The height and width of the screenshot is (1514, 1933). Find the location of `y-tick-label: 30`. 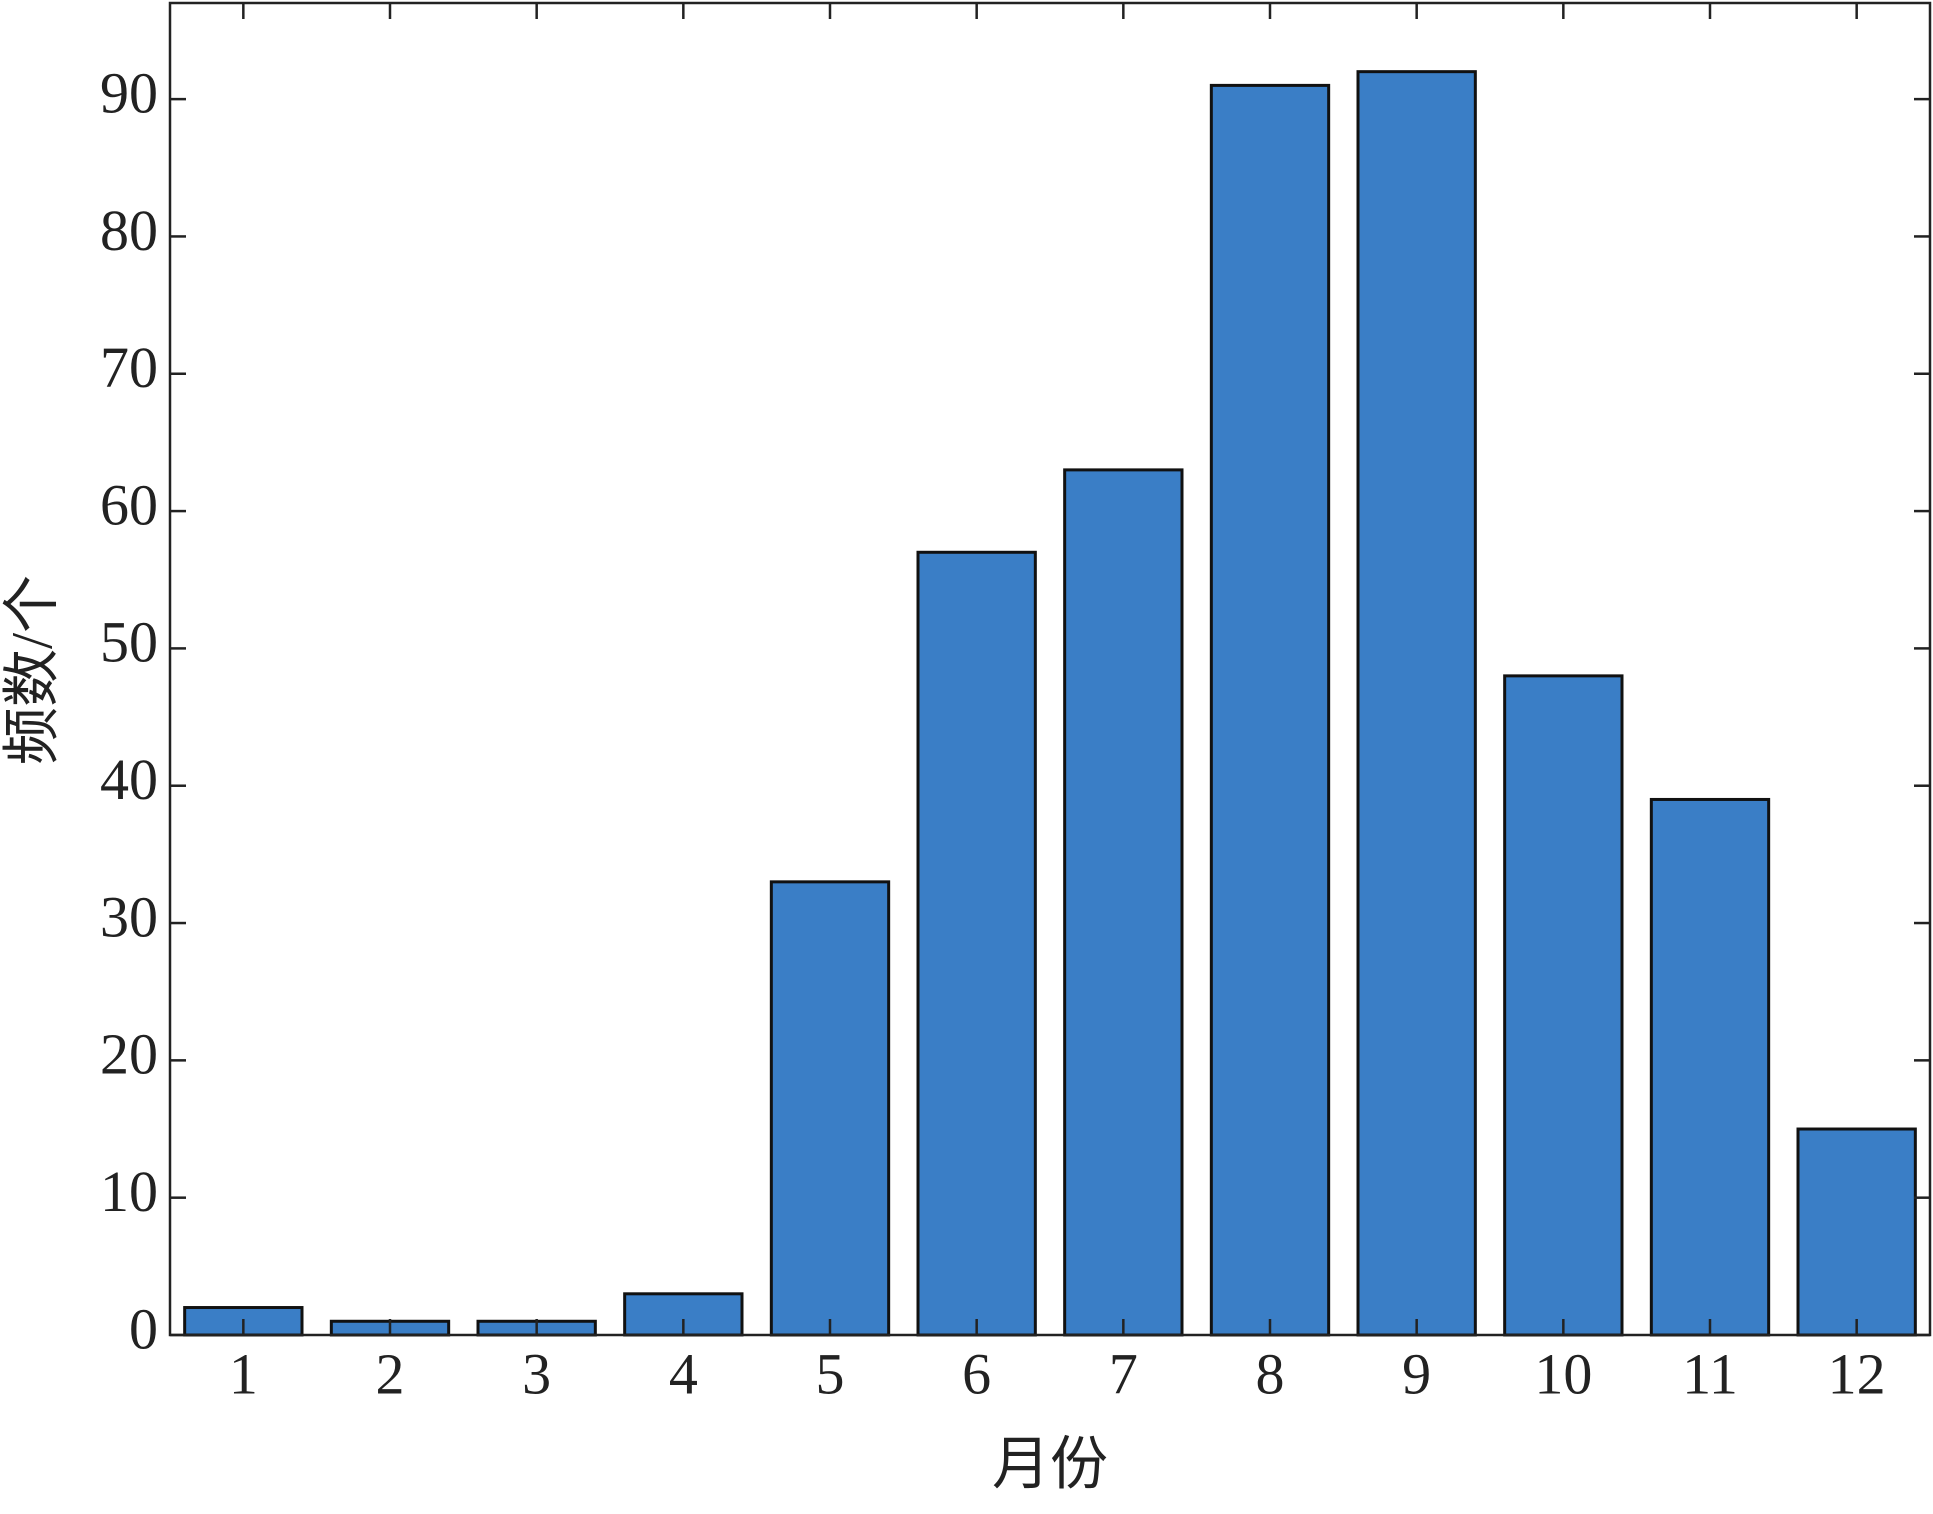

y-tick-label: 30 is located at coordinates (129, 916).